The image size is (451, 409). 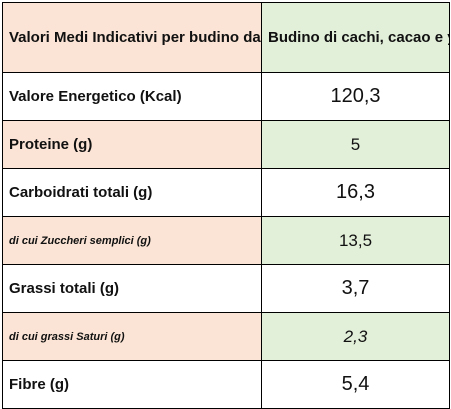 What do you see at coordinates (132, 288) in the screenshot?
I see `row-label-fat: Grassi totali (g)` at bounding box center [132, 288].